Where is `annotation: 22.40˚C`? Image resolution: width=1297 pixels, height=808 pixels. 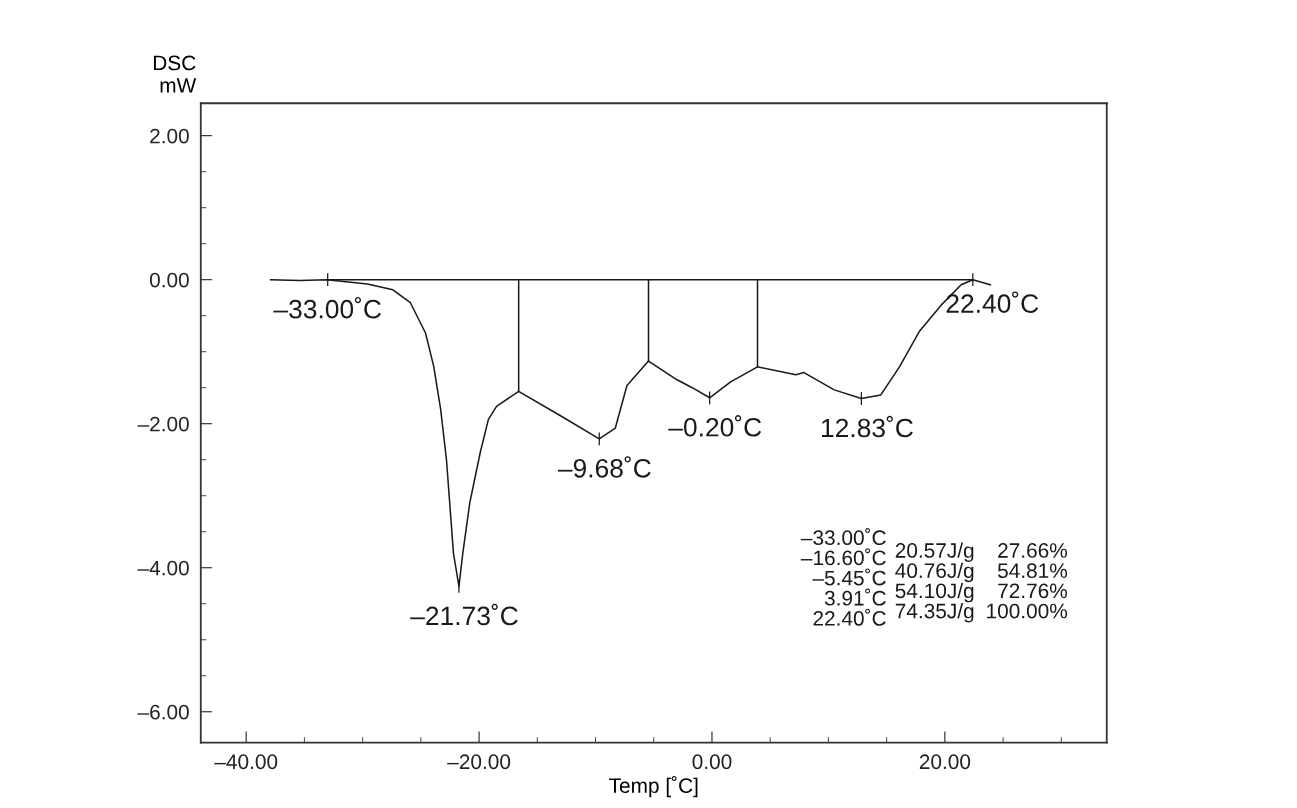
annotation: 22.40˚C is located at coordinates (992, 302).